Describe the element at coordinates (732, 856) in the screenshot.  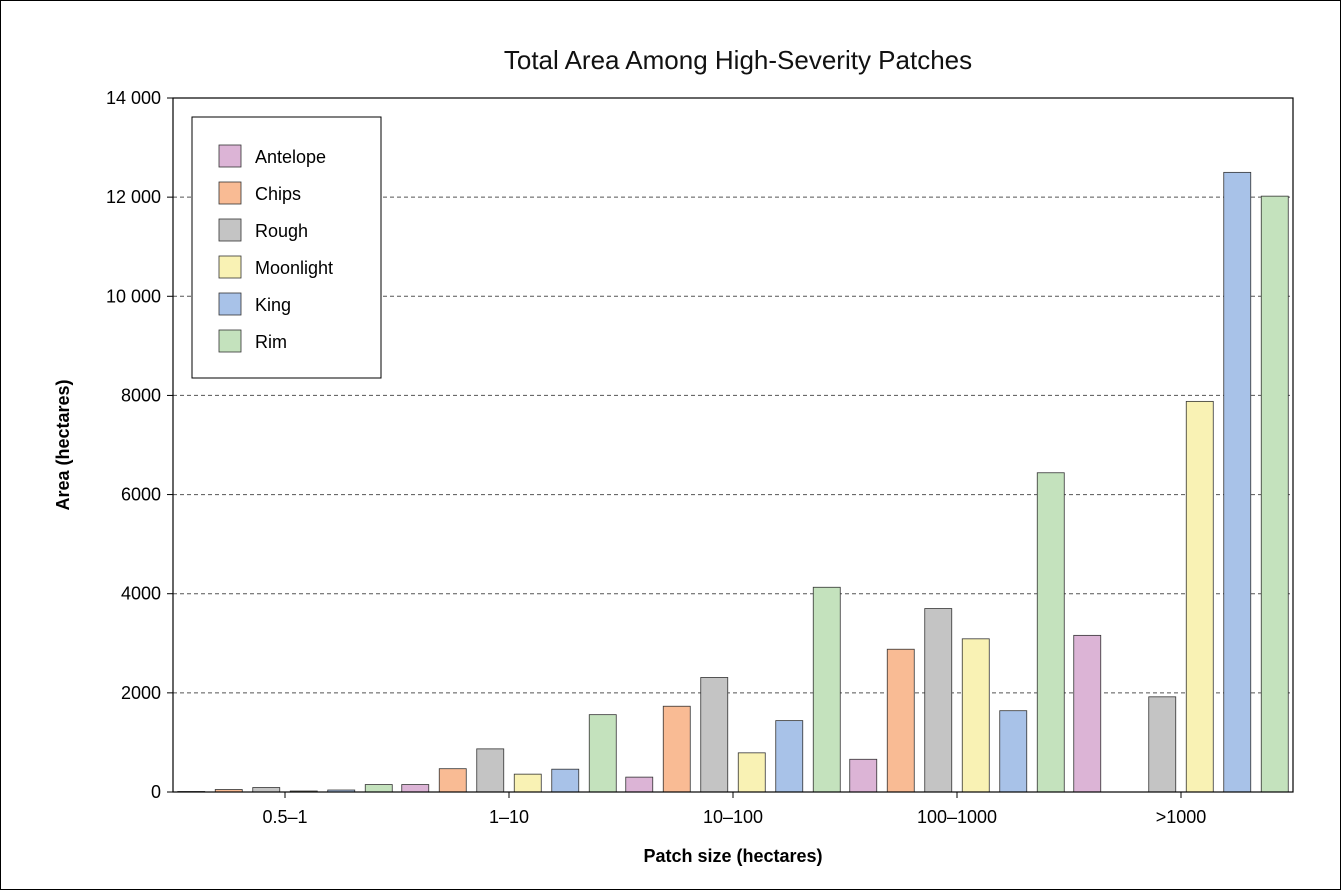
I see `x-axis-label: Patch size (hectares)` at that location.